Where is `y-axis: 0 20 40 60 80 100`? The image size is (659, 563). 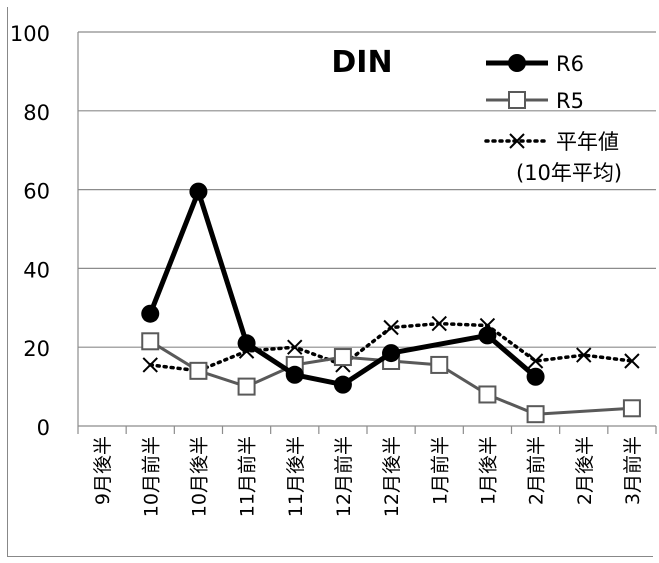
y-axis: 0 20 40 60 80 100 is located at coordinates (44, 231).